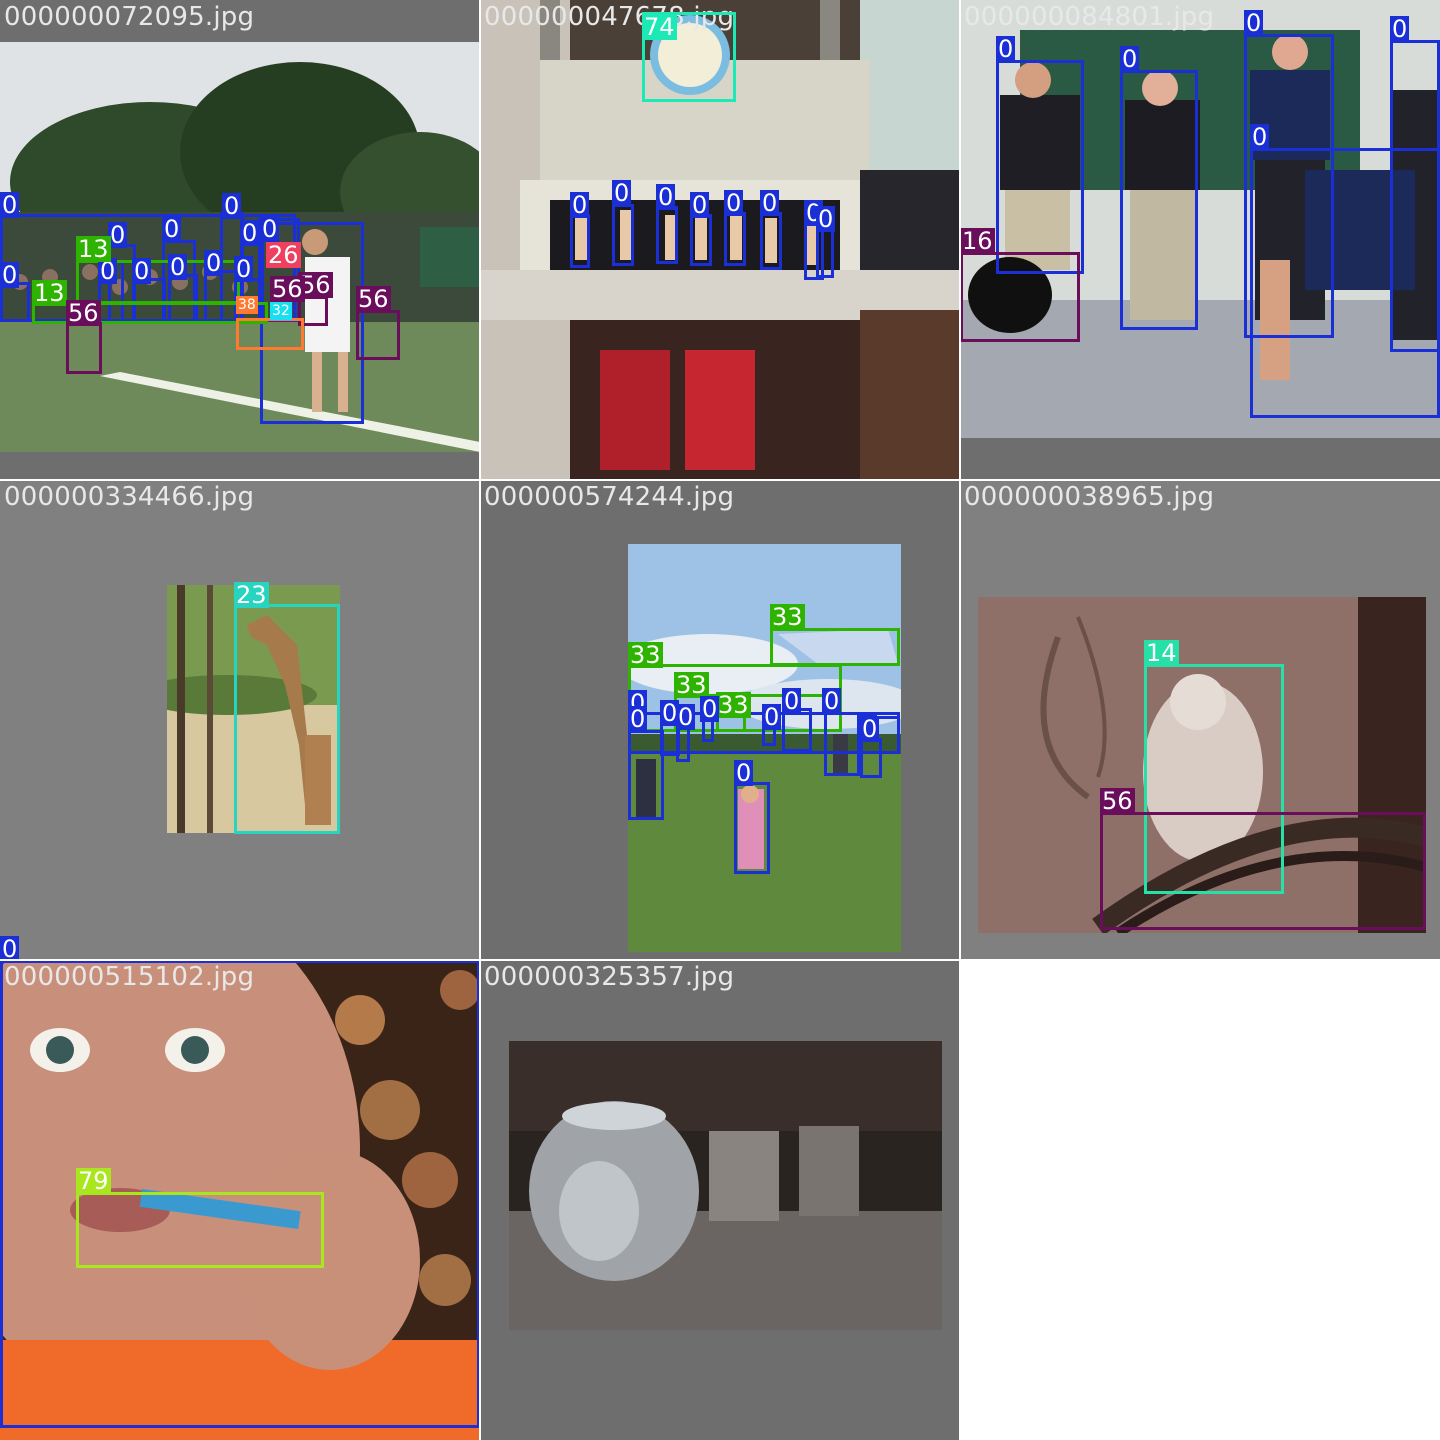  I want to click on giraffe-scene, so click(253, 709).